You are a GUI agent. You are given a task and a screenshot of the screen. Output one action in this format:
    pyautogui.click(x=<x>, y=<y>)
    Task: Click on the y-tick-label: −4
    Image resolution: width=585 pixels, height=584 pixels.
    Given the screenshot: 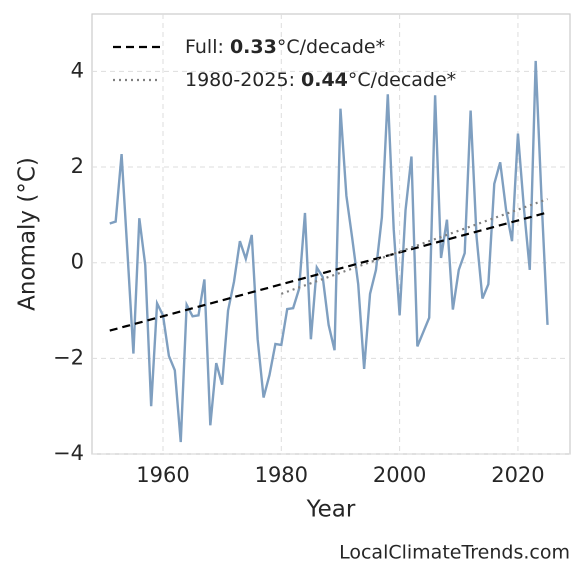 What is the action you would take?
    pyautogui.click(x=68, y=453)
    